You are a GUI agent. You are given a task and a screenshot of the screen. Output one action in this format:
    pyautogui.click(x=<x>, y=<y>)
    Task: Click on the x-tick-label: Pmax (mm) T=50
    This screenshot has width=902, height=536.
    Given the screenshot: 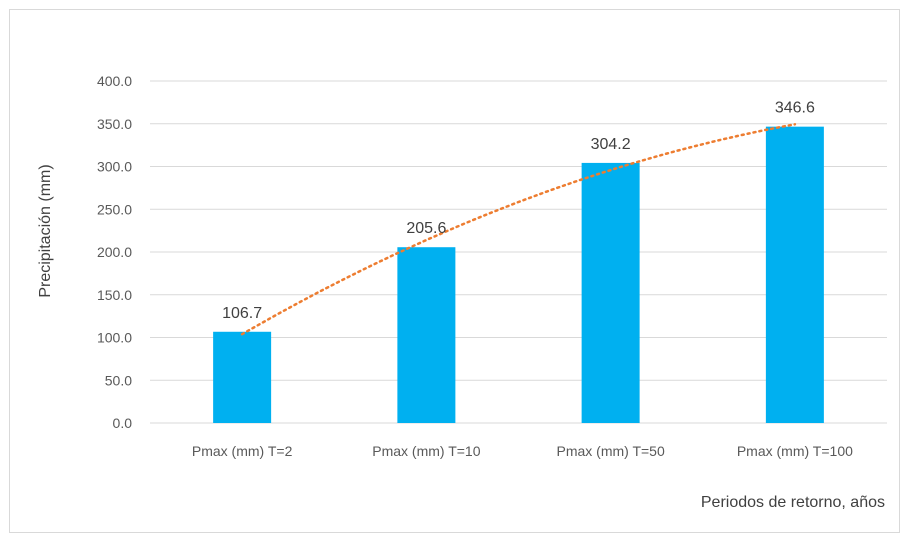 What is the action you would take?
    pyautogui.click(x=610, y=451)
    